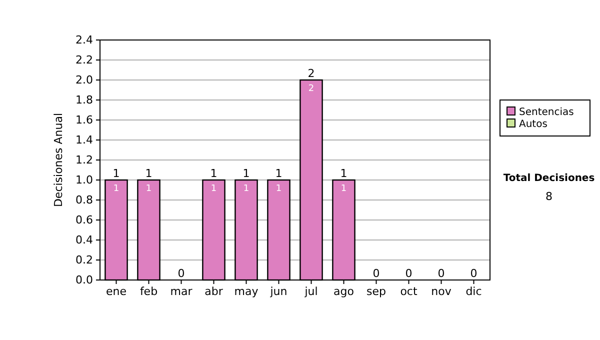  I want to click on y-tick-label: 1.2, so click(84, 160).